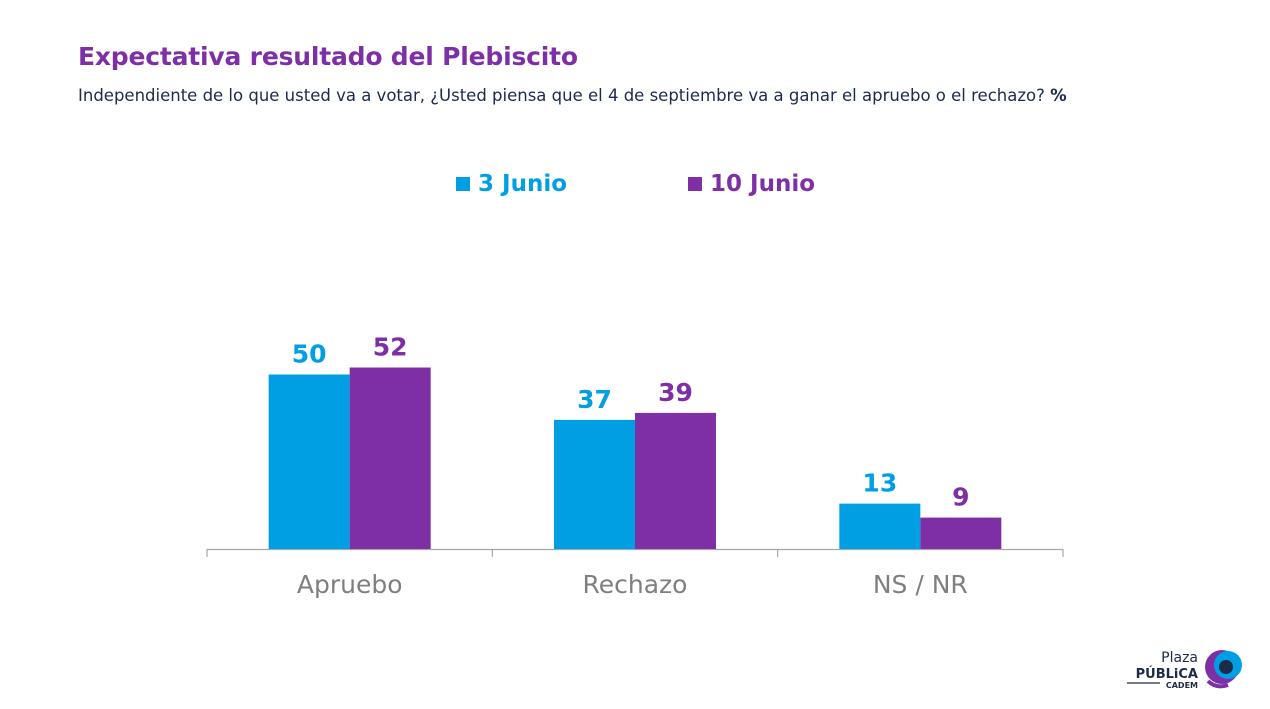 The height and width of the screenshot is (709, 1270). What do you see at coordinates (1167, 674) in the screenshot?
I see `logo-line-2: PÚBLiCA` at bounding box center [1167, 674].